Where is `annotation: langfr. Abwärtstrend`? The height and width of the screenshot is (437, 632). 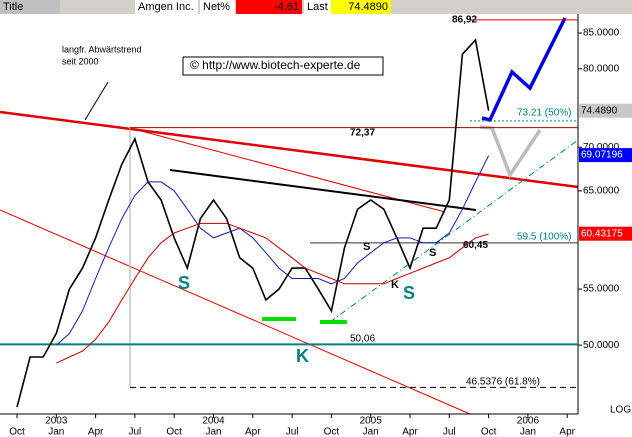
annotation: langfr. Abwärtstrend is located at coordinates (102, 49).